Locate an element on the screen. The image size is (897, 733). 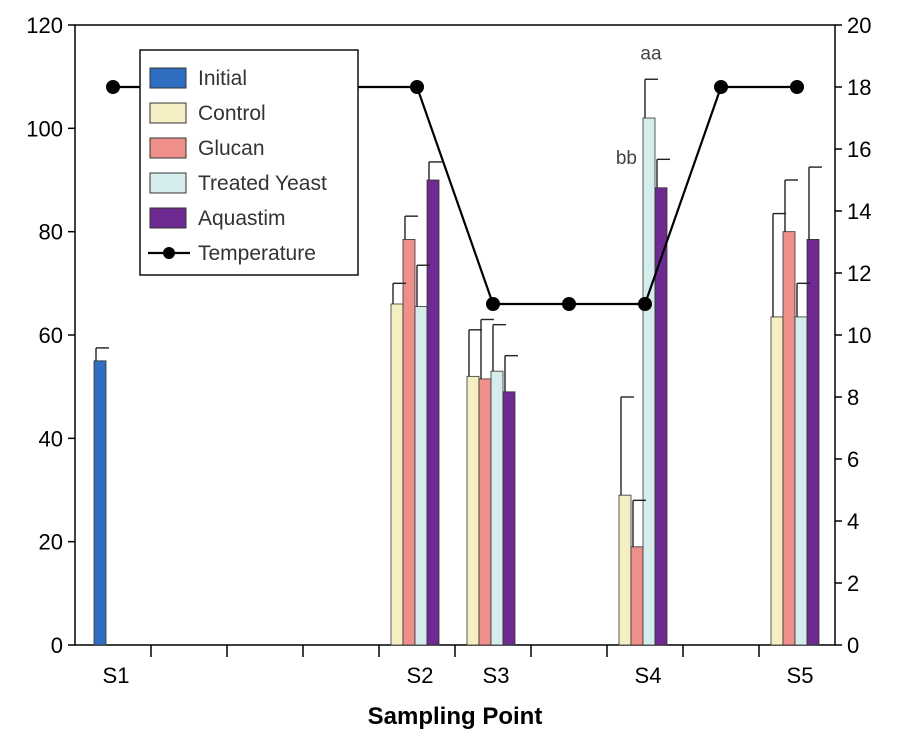
bar-initial is located at coordinates (100, 503).